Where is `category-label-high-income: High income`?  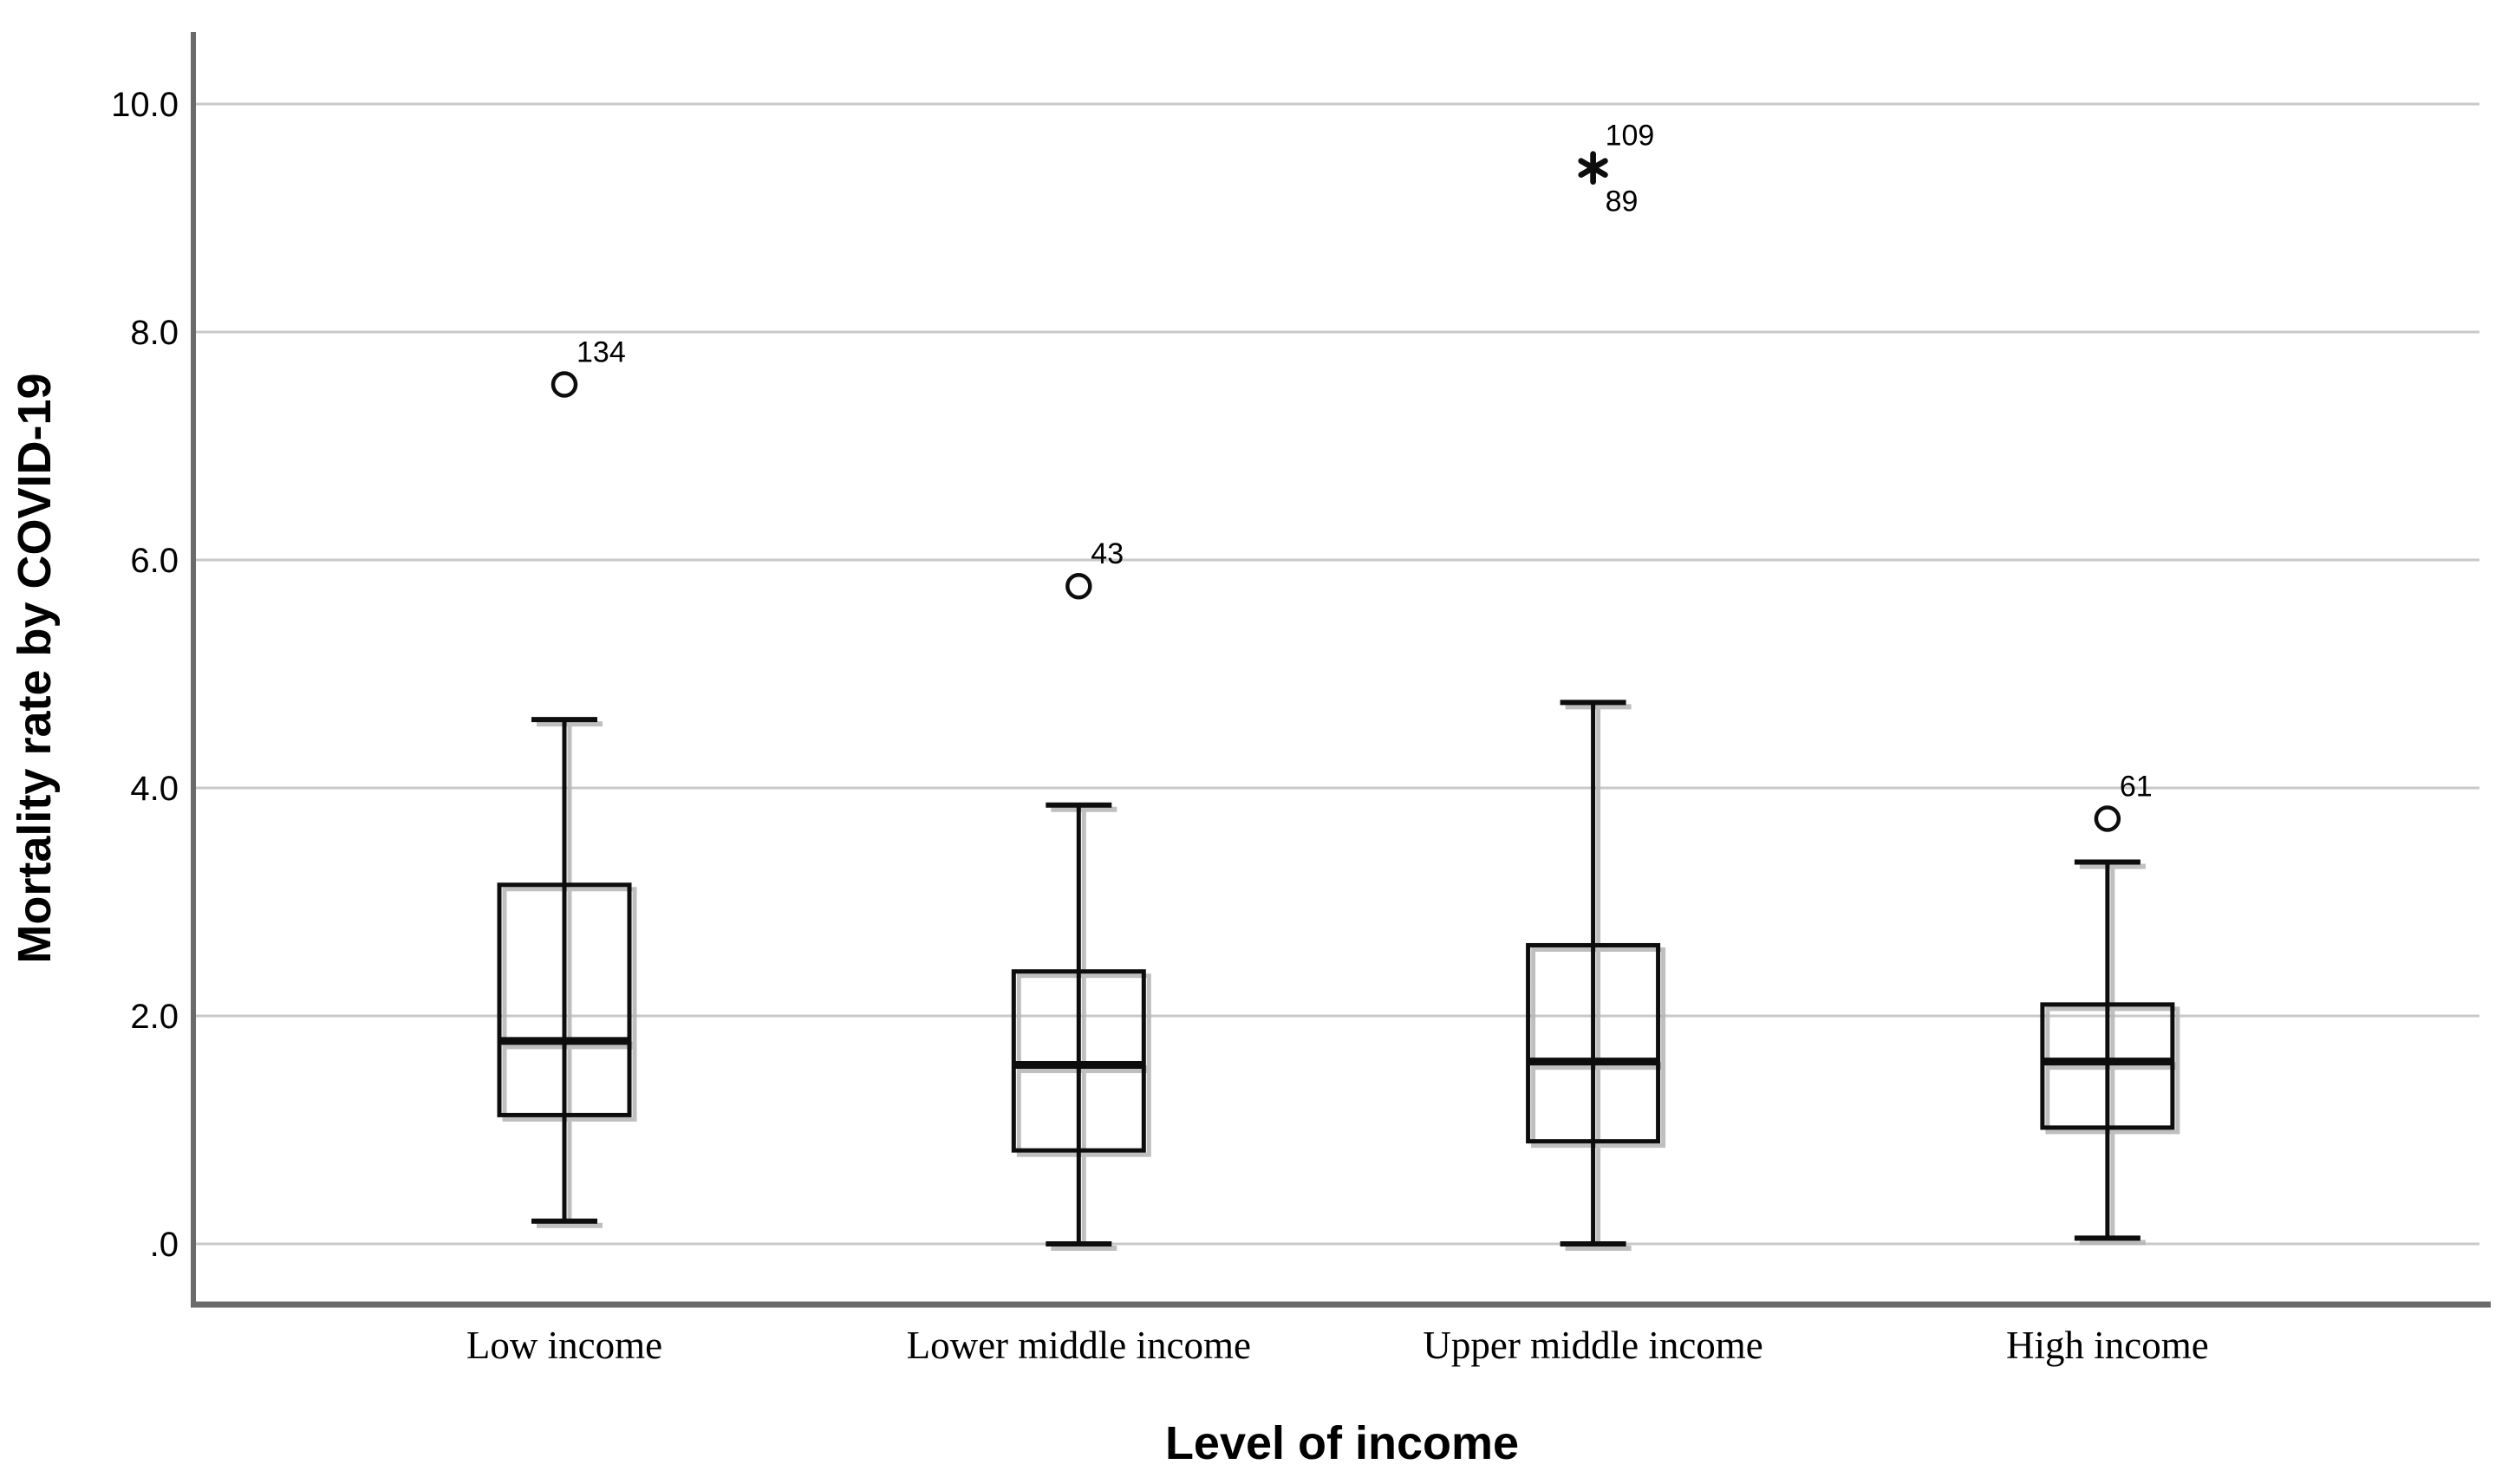
category-label-high-income: High income is located at coordinates (2107, 1345).